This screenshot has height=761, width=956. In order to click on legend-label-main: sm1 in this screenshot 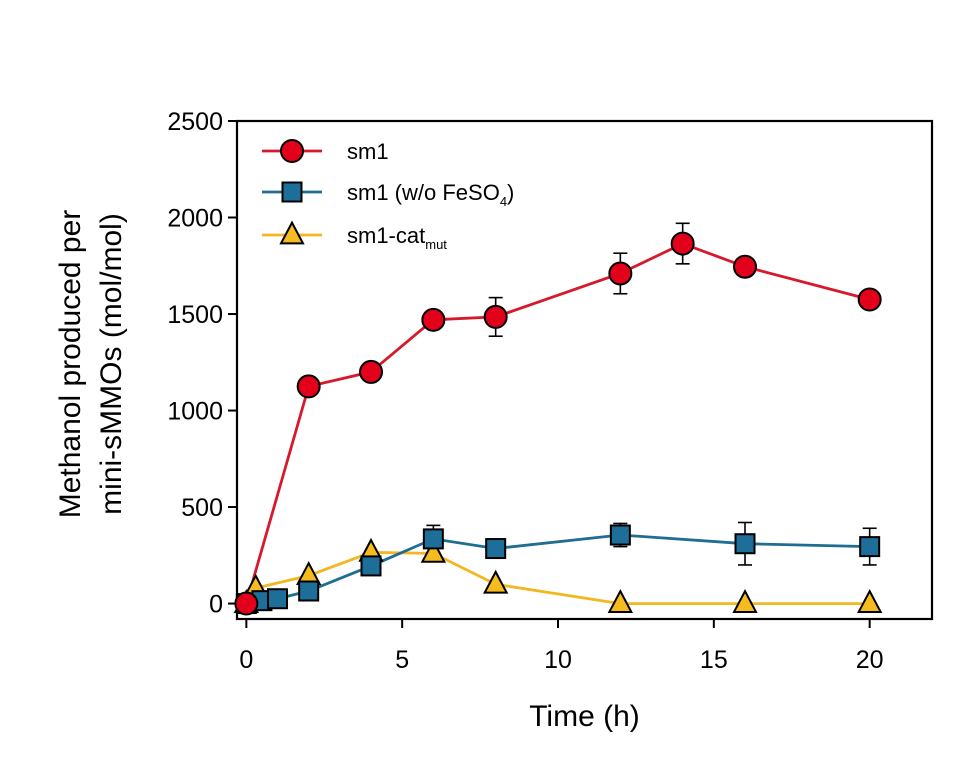, I will do `click(368, 151)`.